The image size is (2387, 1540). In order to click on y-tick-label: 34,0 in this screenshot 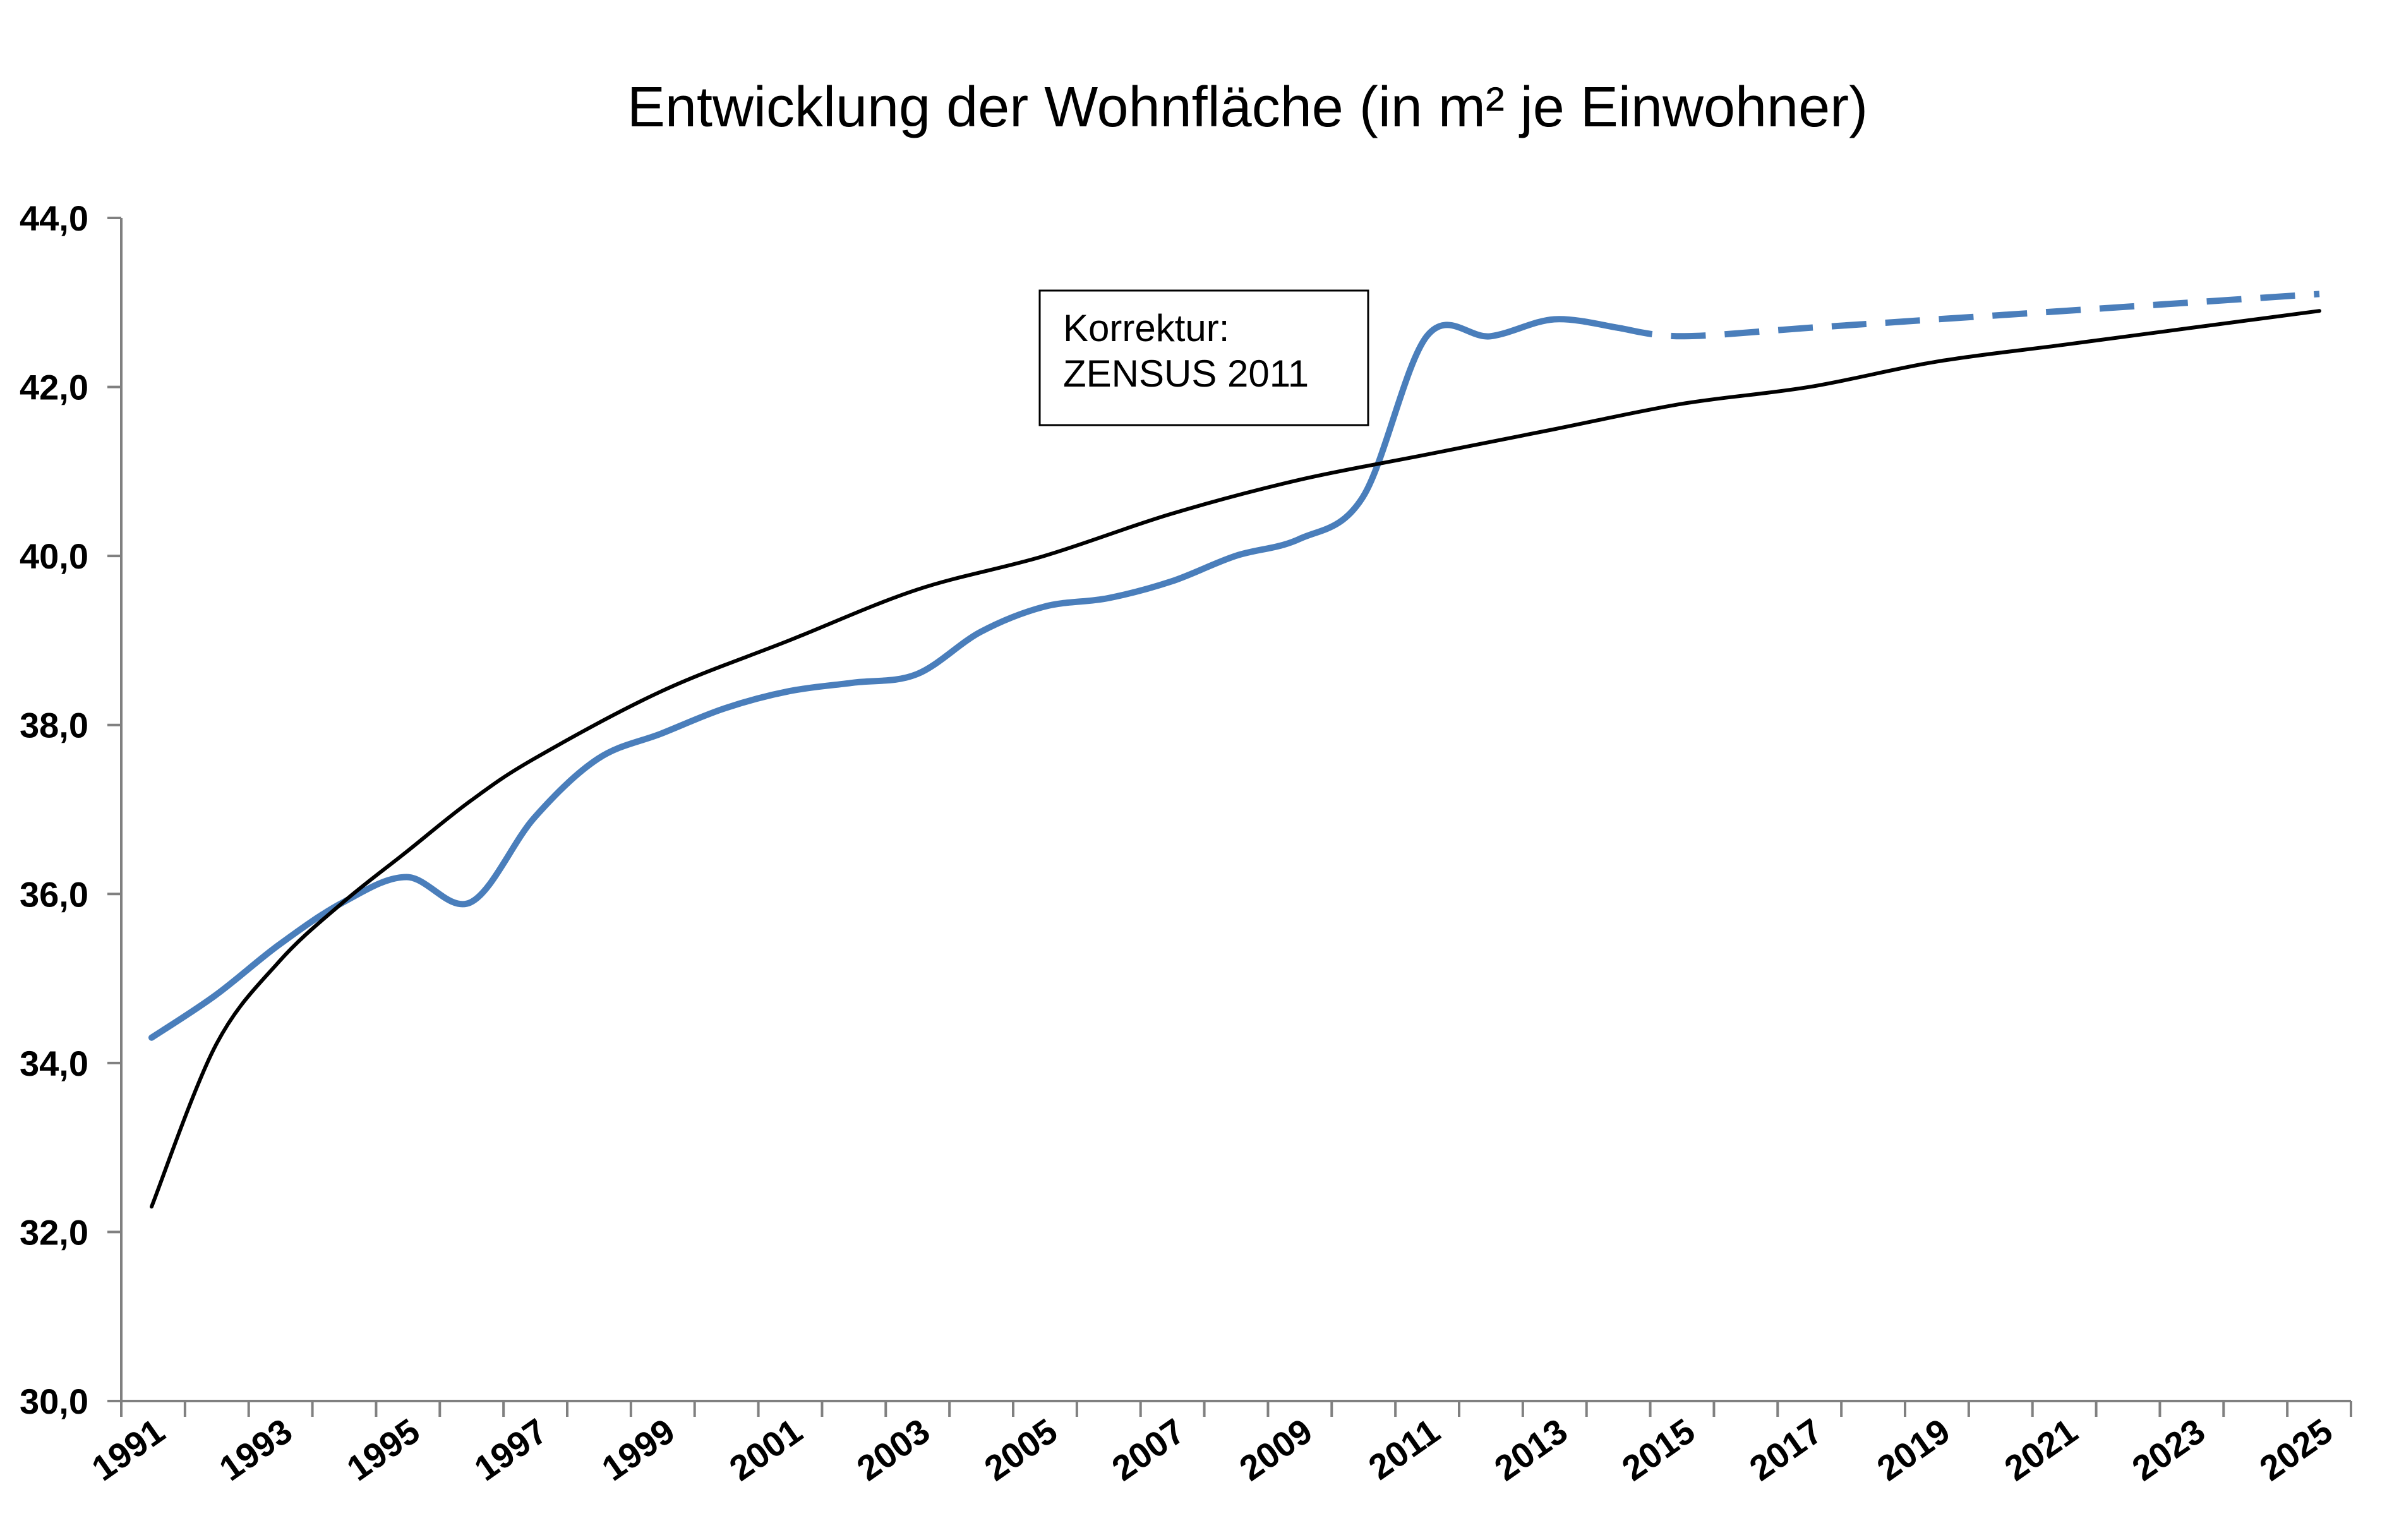, I will do `click(54, 1063)`.